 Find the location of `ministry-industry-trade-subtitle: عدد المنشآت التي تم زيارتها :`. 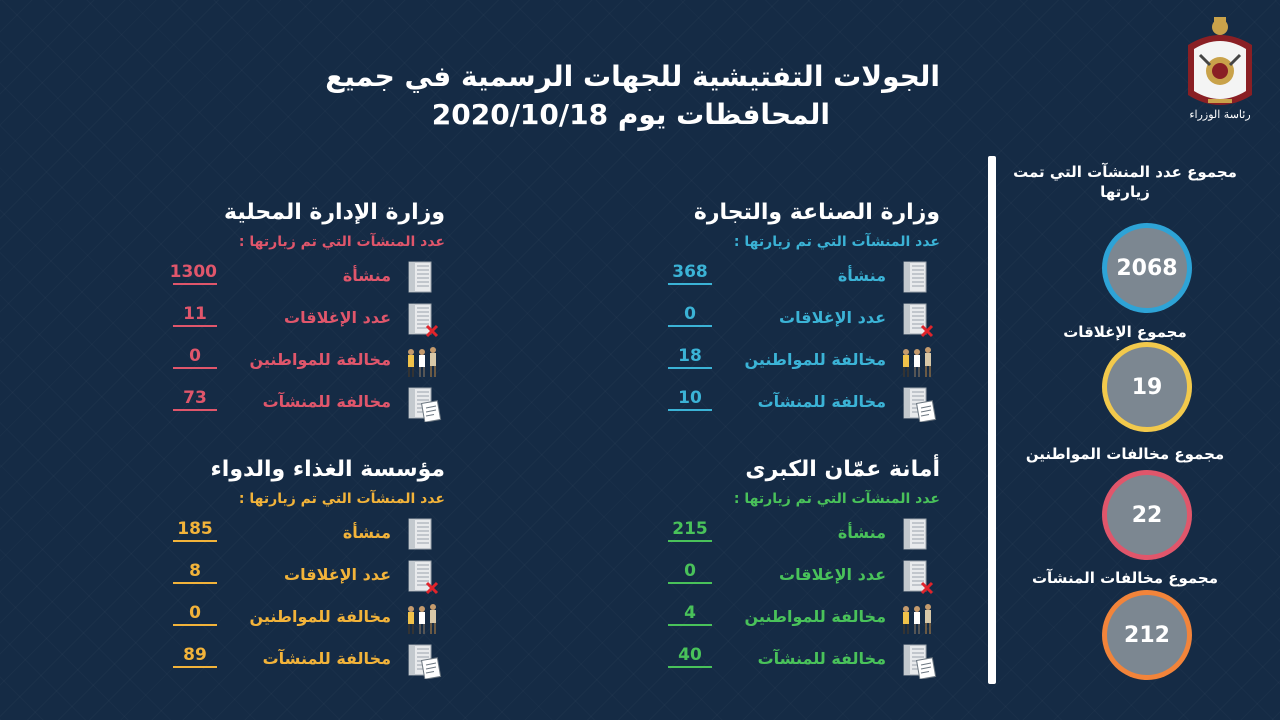

ministry-industry-trade-subtitle: عدد المنشآت التي تم زيارتها : is located at coordinates (836, 242).